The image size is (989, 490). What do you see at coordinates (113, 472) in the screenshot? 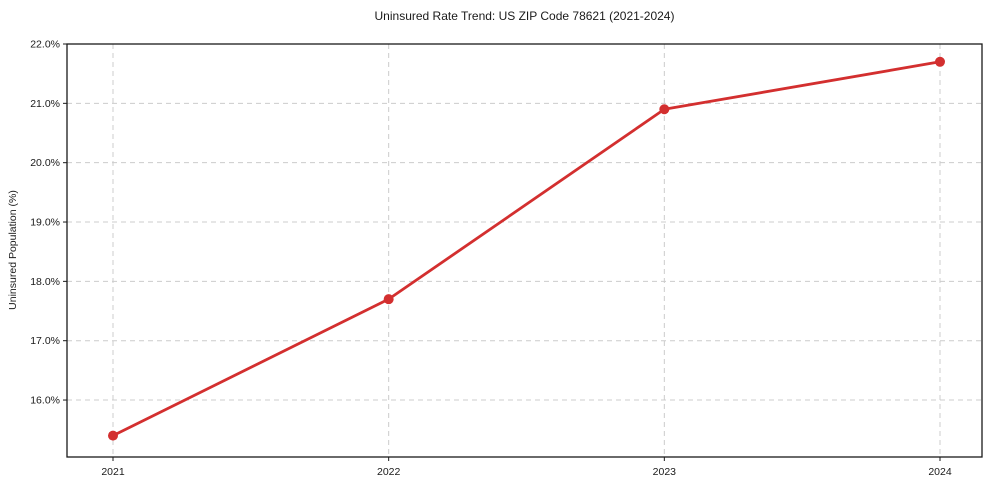
I see `x-tick-label: 2021` at bounding box center [113, 472].